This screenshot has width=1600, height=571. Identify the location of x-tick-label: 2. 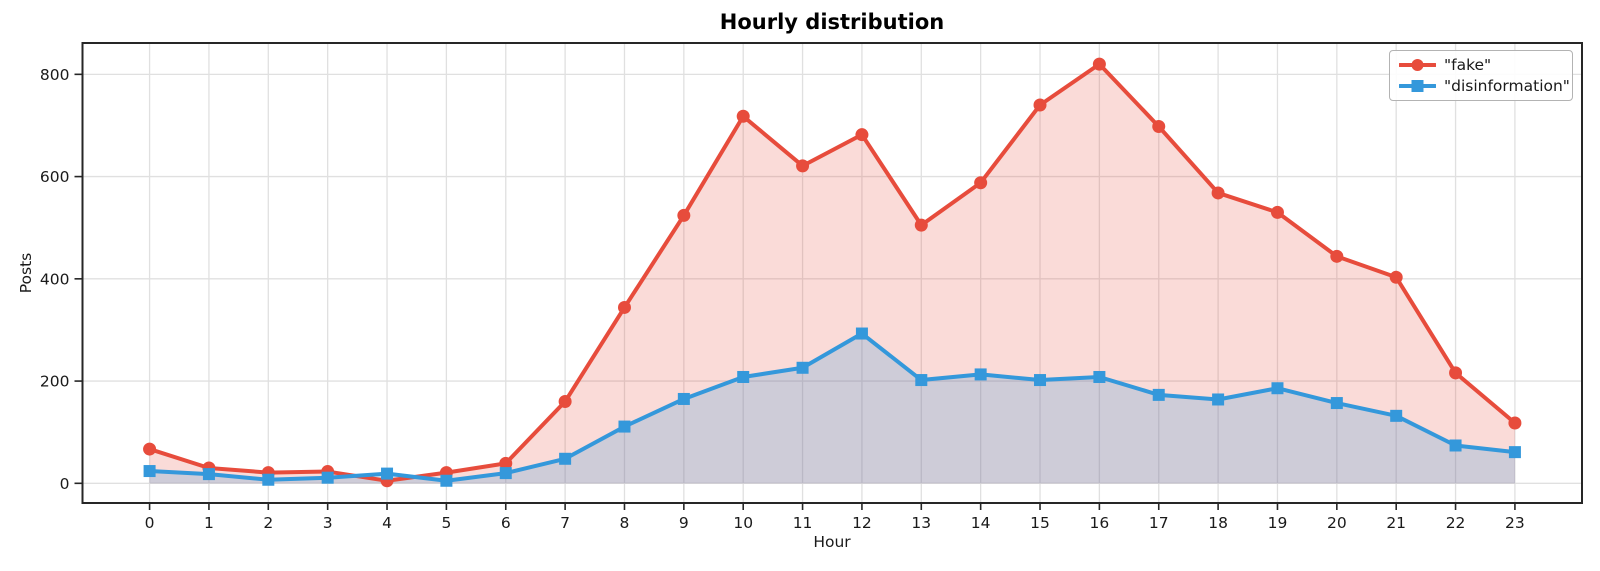
(268, 523).